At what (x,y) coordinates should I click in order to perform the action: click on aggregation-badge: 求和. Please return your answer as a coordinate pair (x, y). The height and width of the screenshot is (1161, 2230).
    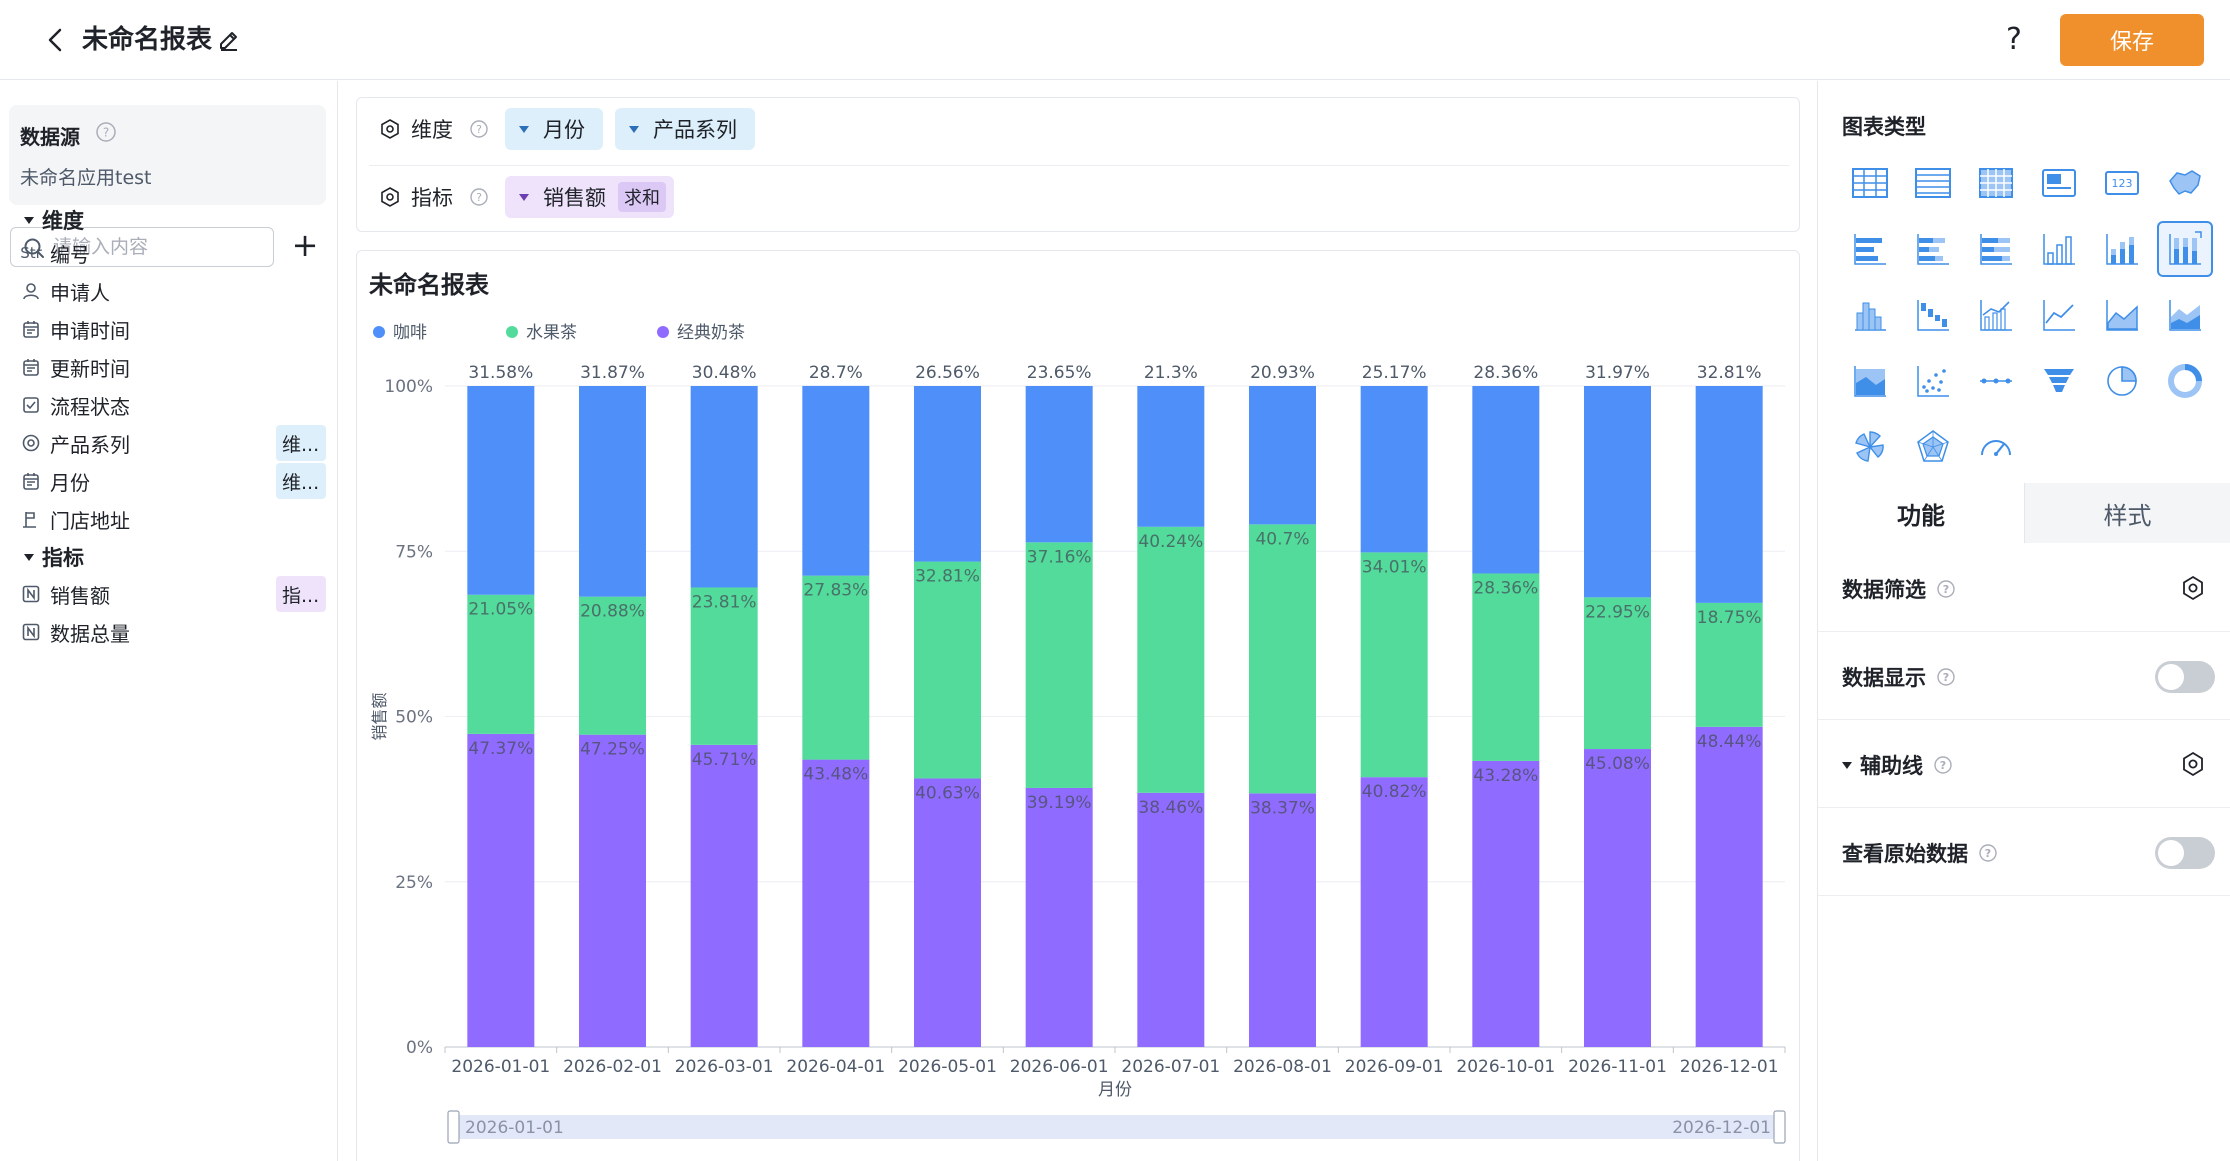
    Looking at the image, I should click on (642, 197).